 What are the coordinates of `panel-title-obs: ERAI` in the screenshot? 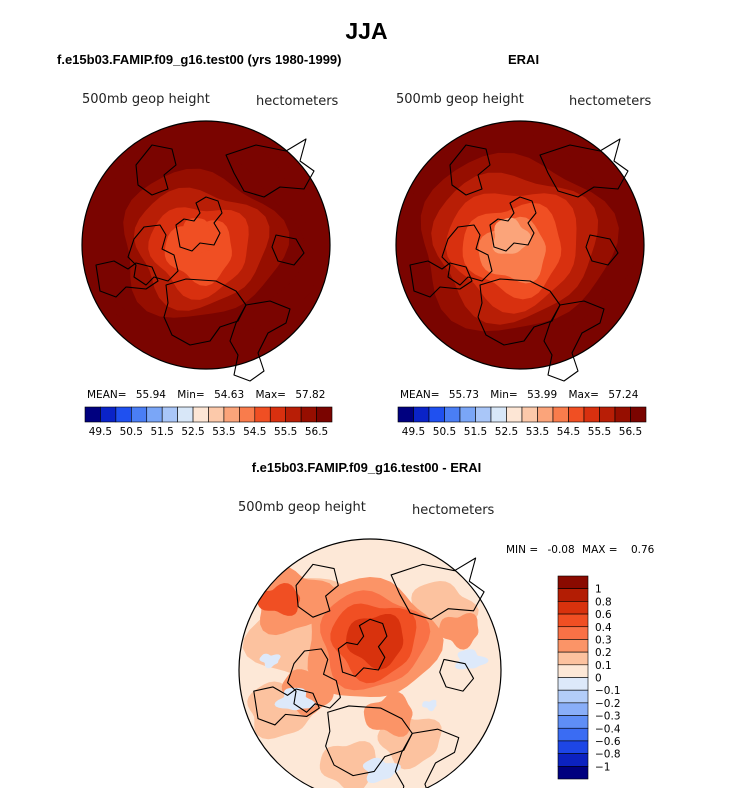 It's located at (524, 59).